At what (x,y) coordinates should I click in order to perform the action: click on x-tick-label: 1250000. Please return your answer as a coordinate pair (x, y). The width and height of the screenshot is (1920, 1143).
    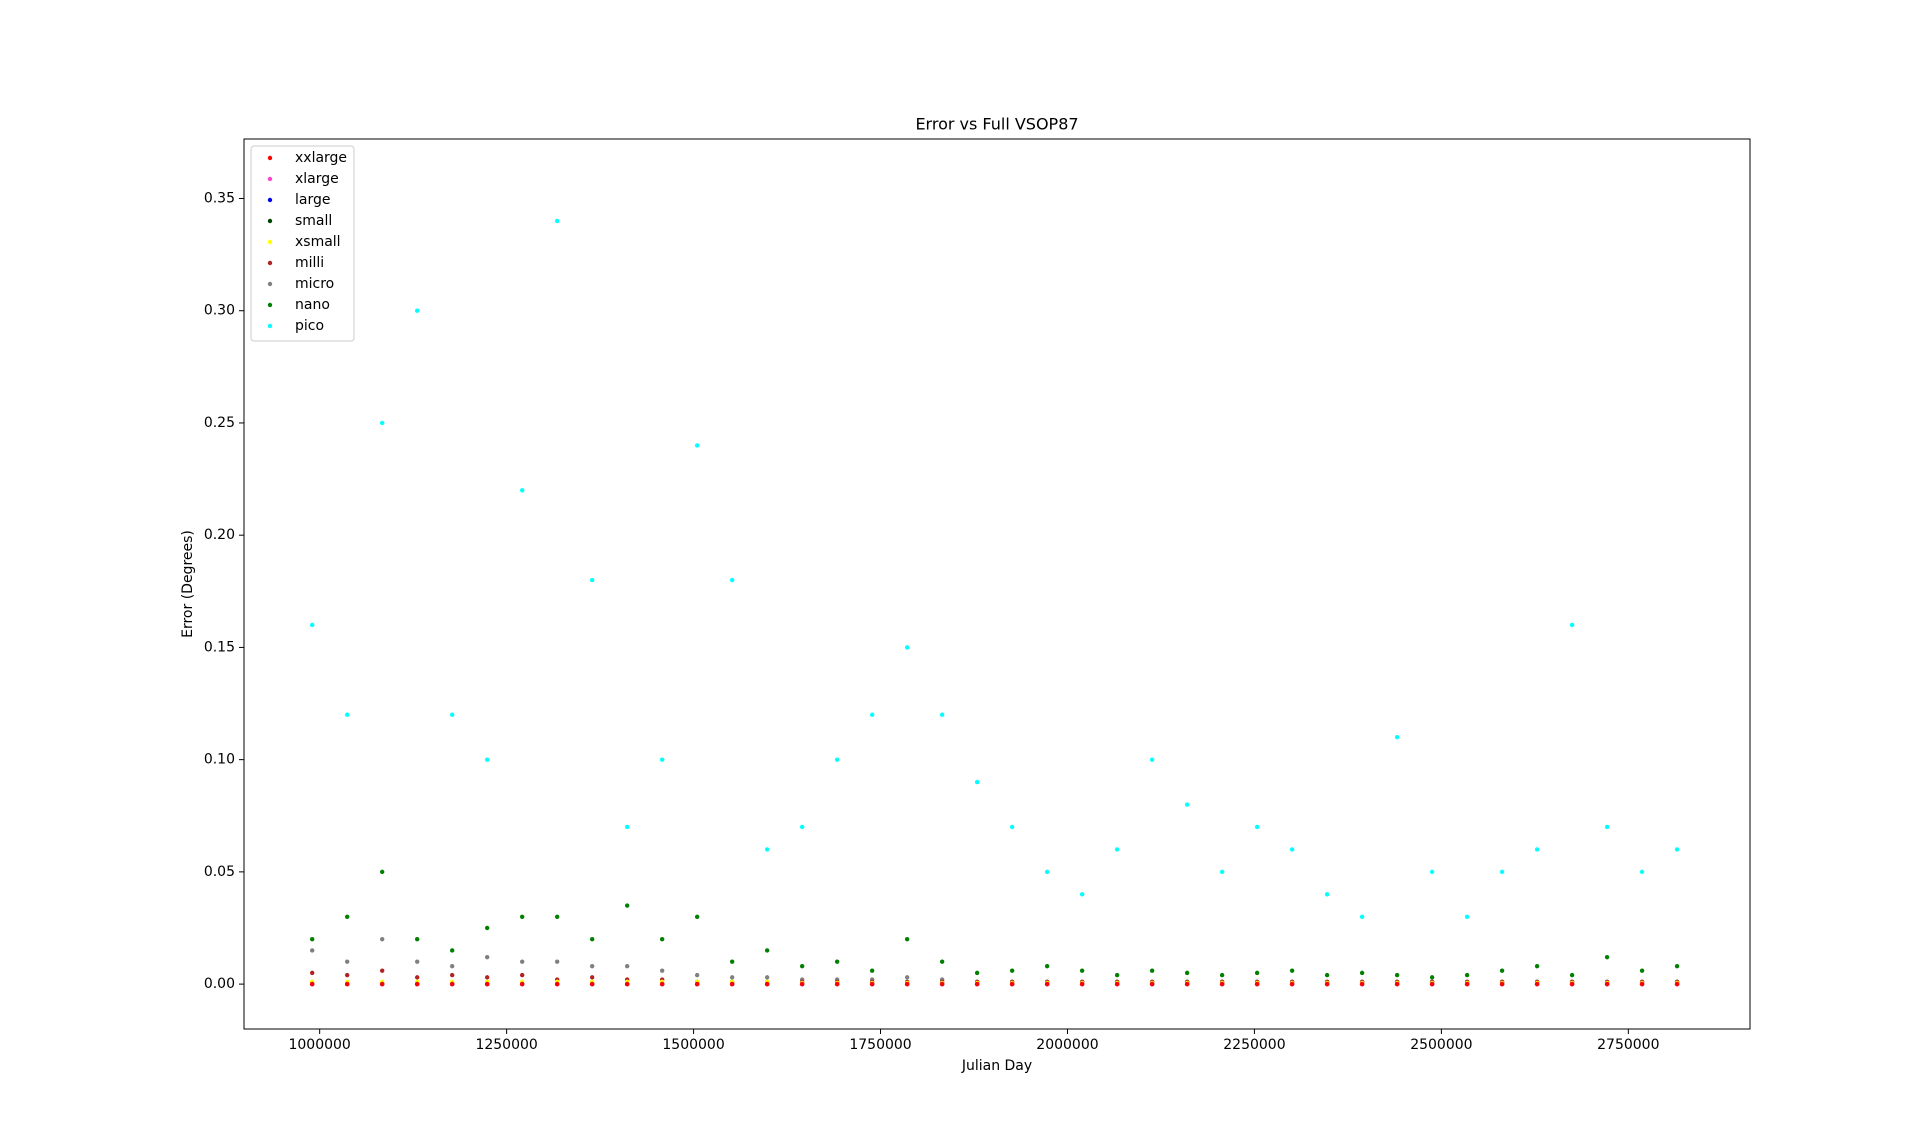
    Looking at the image, I should click on (506, 1045).